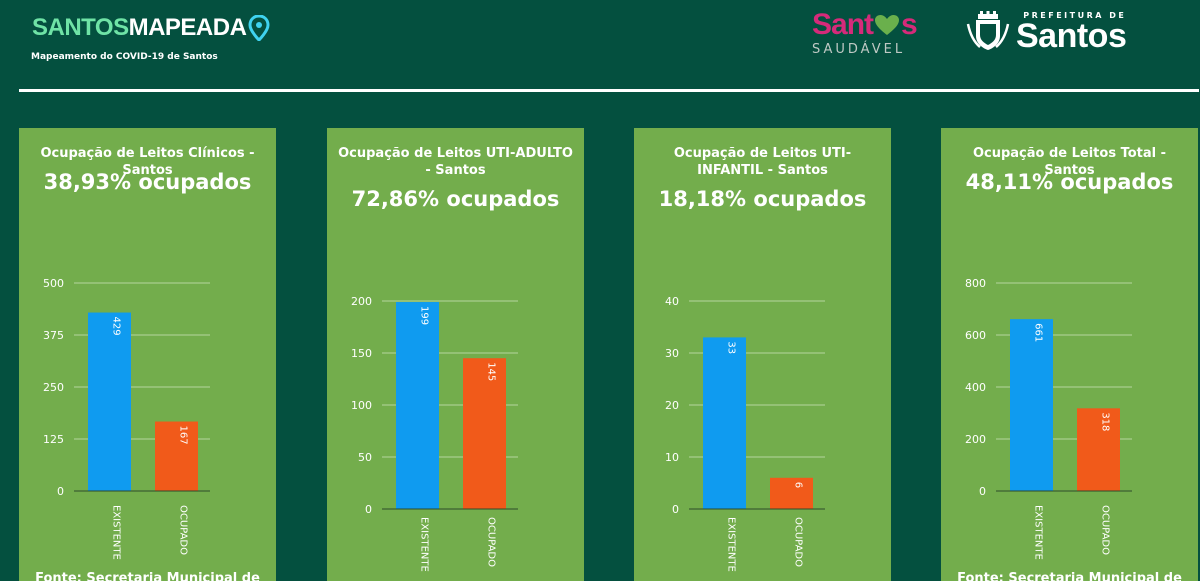 The image size is (1200, 581). Describe the element at coordinates (843, 24) in the screenshot. I see `saudavel-logo-text-start: Sant` at that location.